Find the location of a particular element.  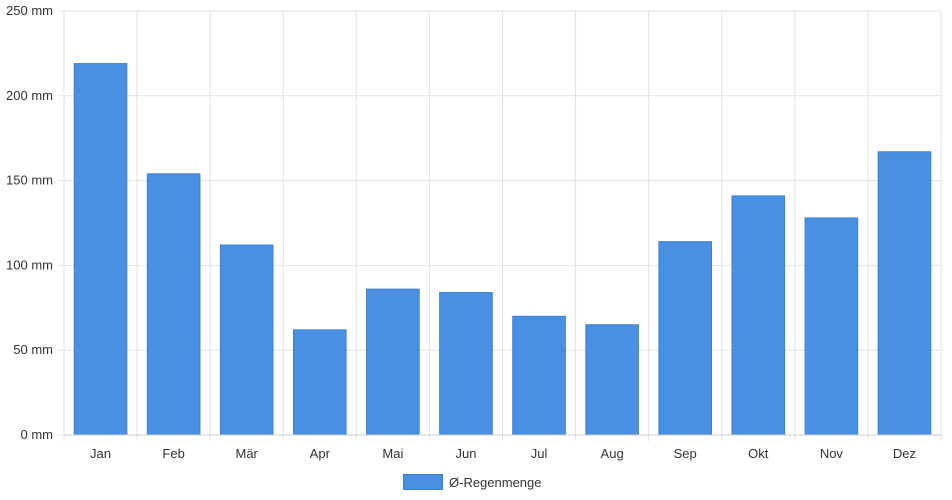

bar-apr is located at coordinates (319, 382).